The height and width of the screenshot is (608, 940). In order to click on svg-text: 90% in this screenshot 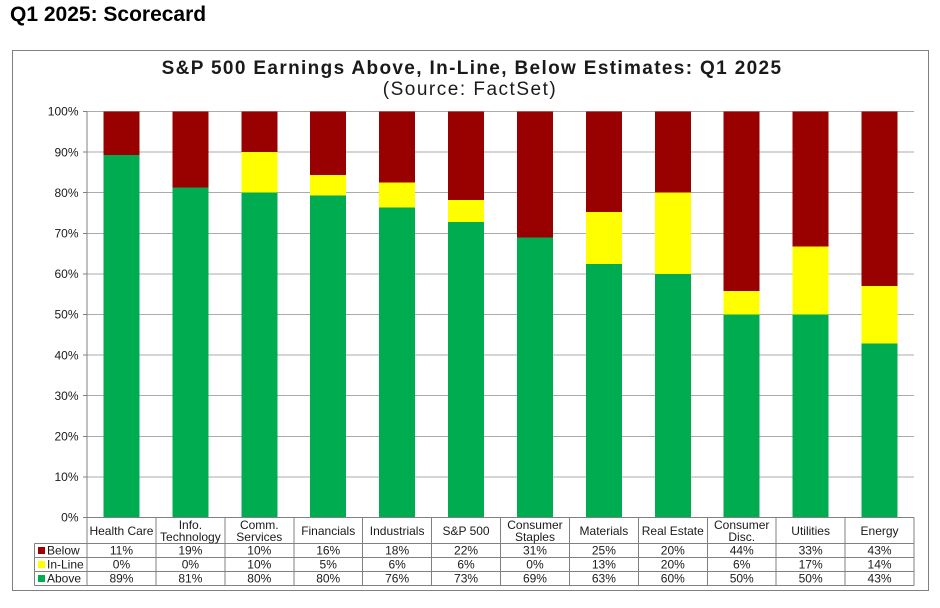, I will do `click(66, 152)`.